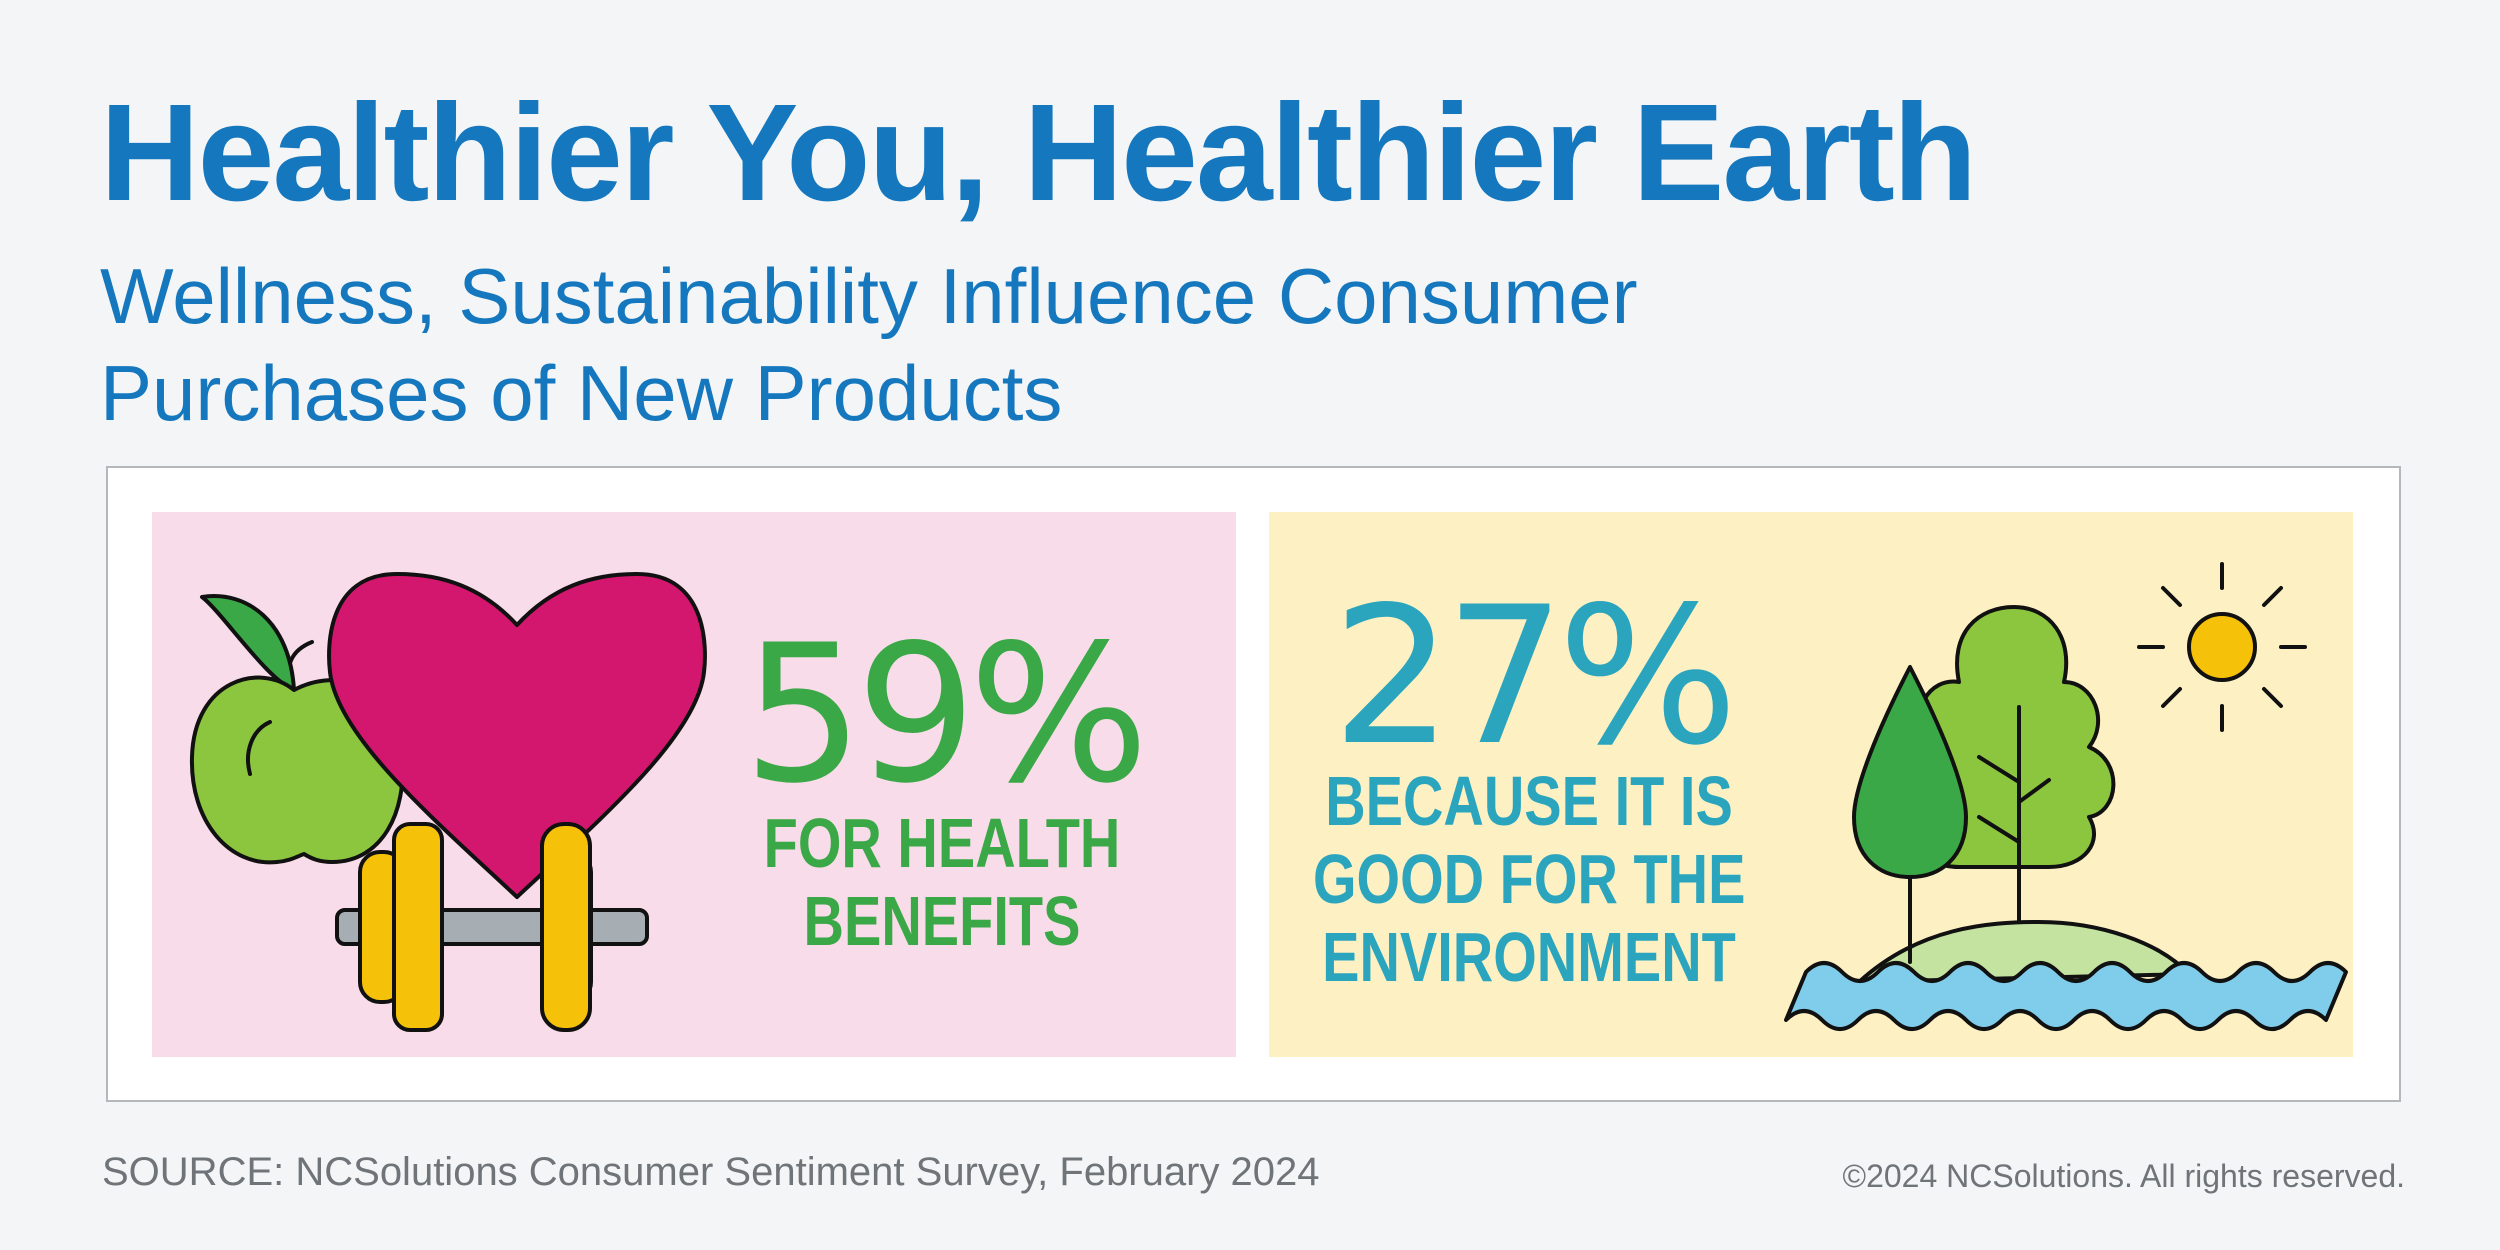  I want to click on page-title: Healthier You, Healthier Earth, so click(1038, 153).